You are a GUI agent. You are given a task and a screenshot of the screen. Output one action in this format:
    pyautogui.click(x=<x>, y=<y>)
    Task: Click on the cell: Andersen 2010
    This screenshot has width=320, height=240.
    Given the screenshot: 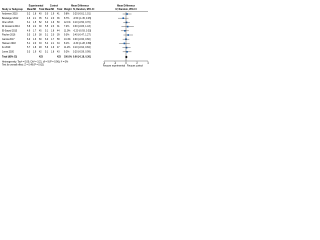 What is the action you would take?
    pyautogui.click(x=10, y=14)
    